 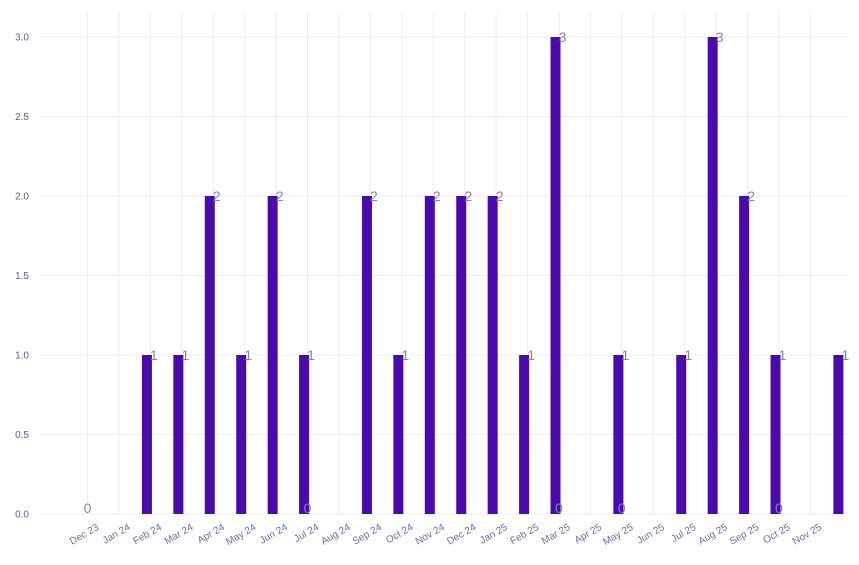 What do you see at coordinates (306, 533) in the screenshot?
I see `x-tick-label: Jul 24` at bounding box center [306, 533].